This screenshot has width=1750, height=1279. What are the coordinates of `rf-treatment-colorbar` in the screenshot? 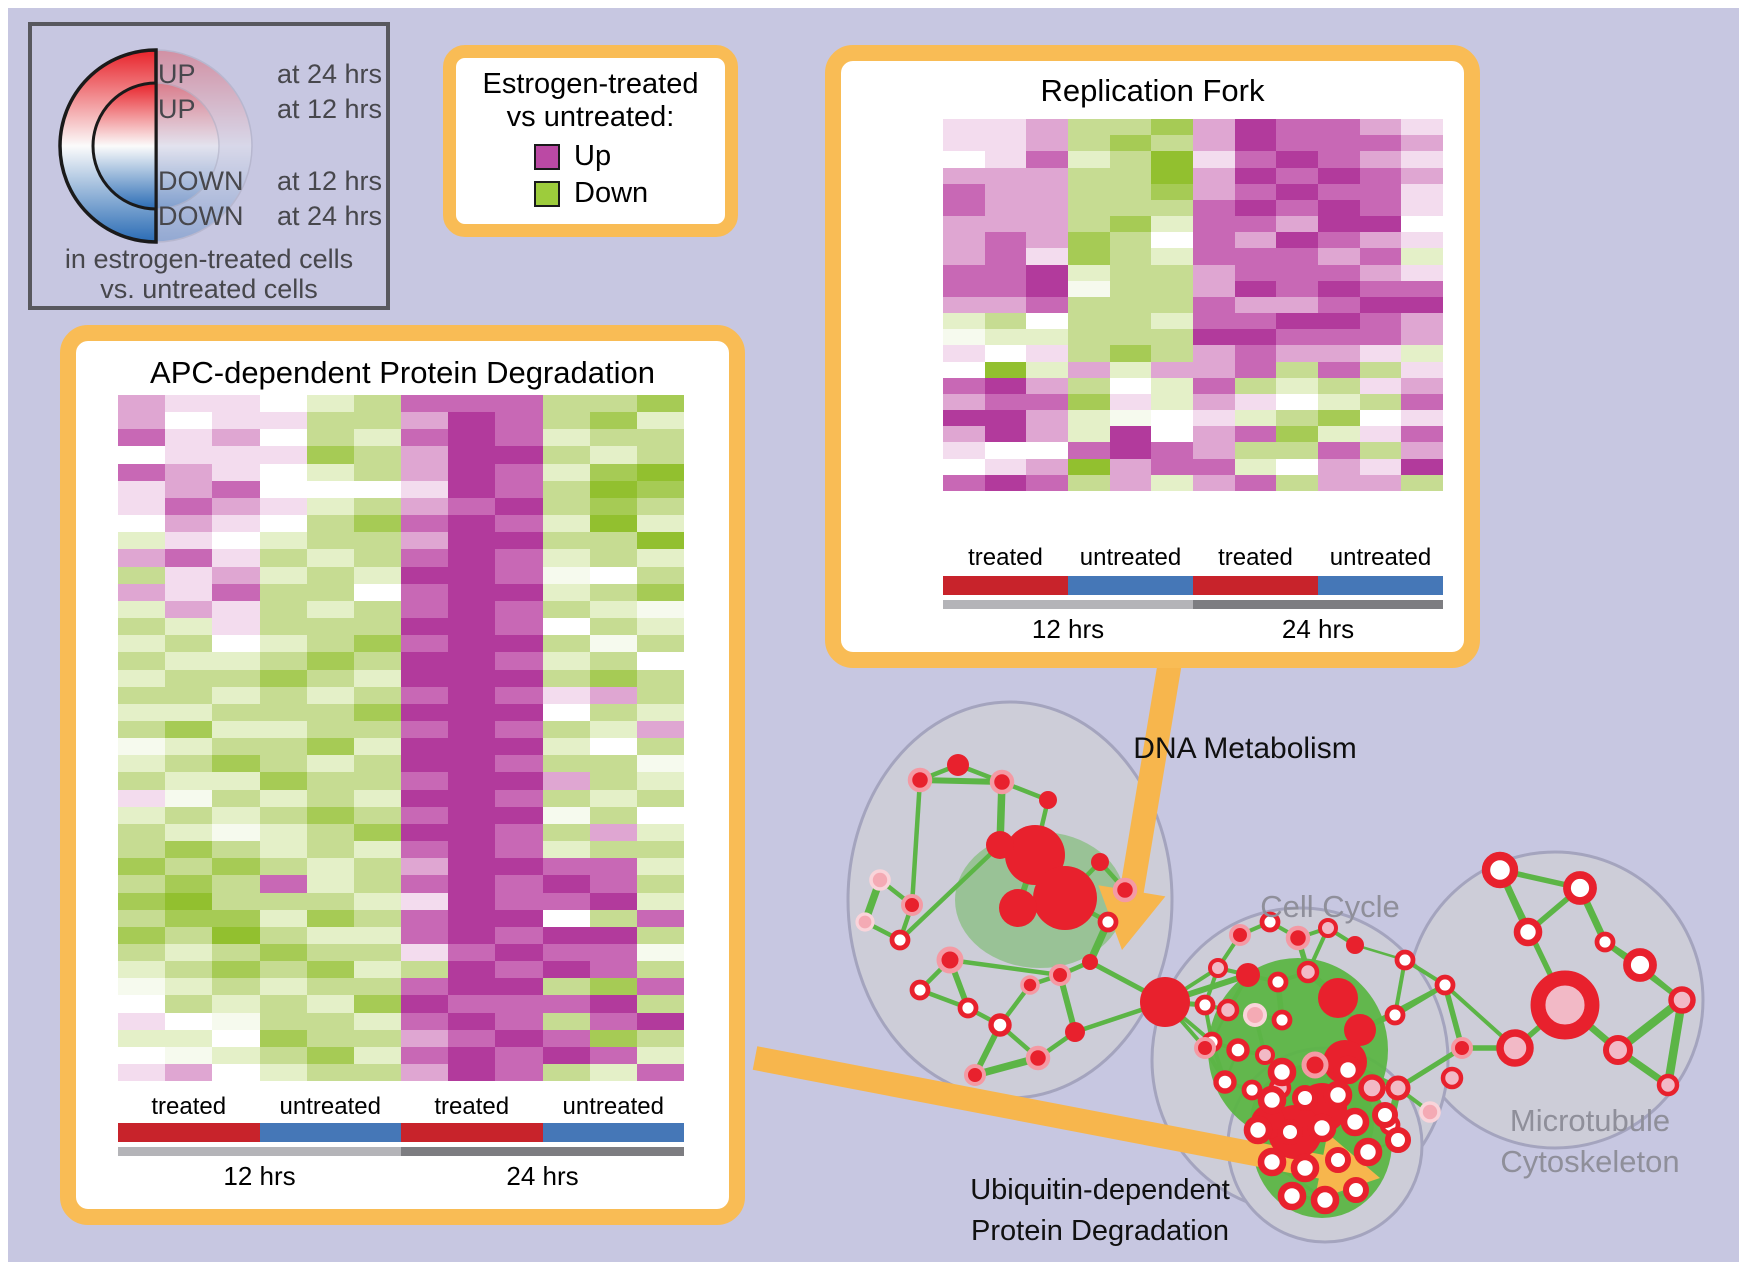 It's located at (1193, 585).